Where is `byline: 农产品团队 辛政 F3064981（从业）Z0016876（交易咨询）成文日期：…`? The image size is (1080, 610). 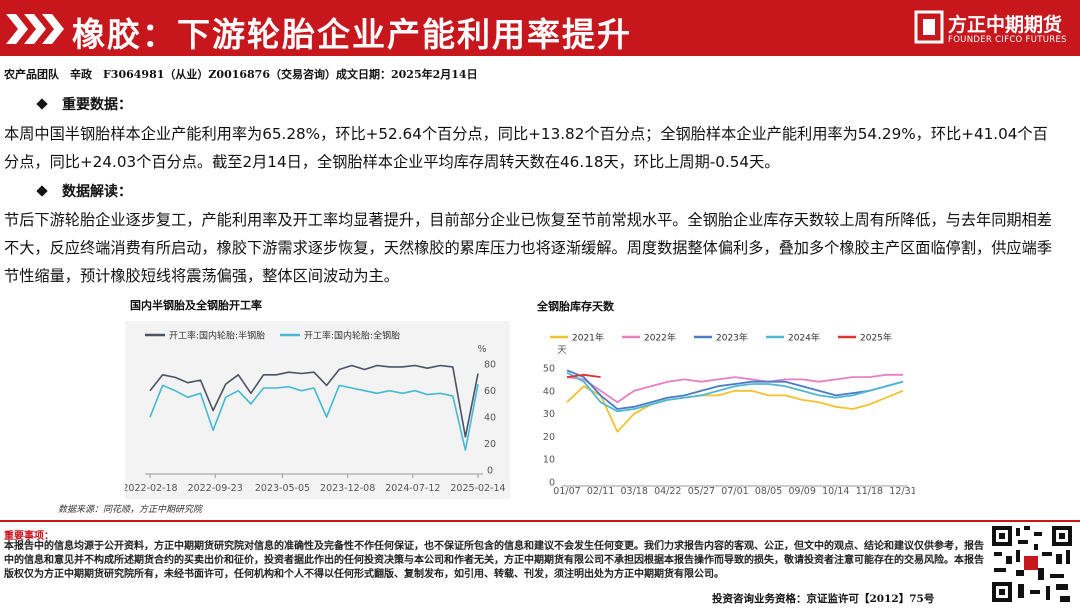 byline: 农产品团队 辛政 F3064981（从业）Z0016876（交易咨询）成文日期：… is located at coordinates (241, 74).